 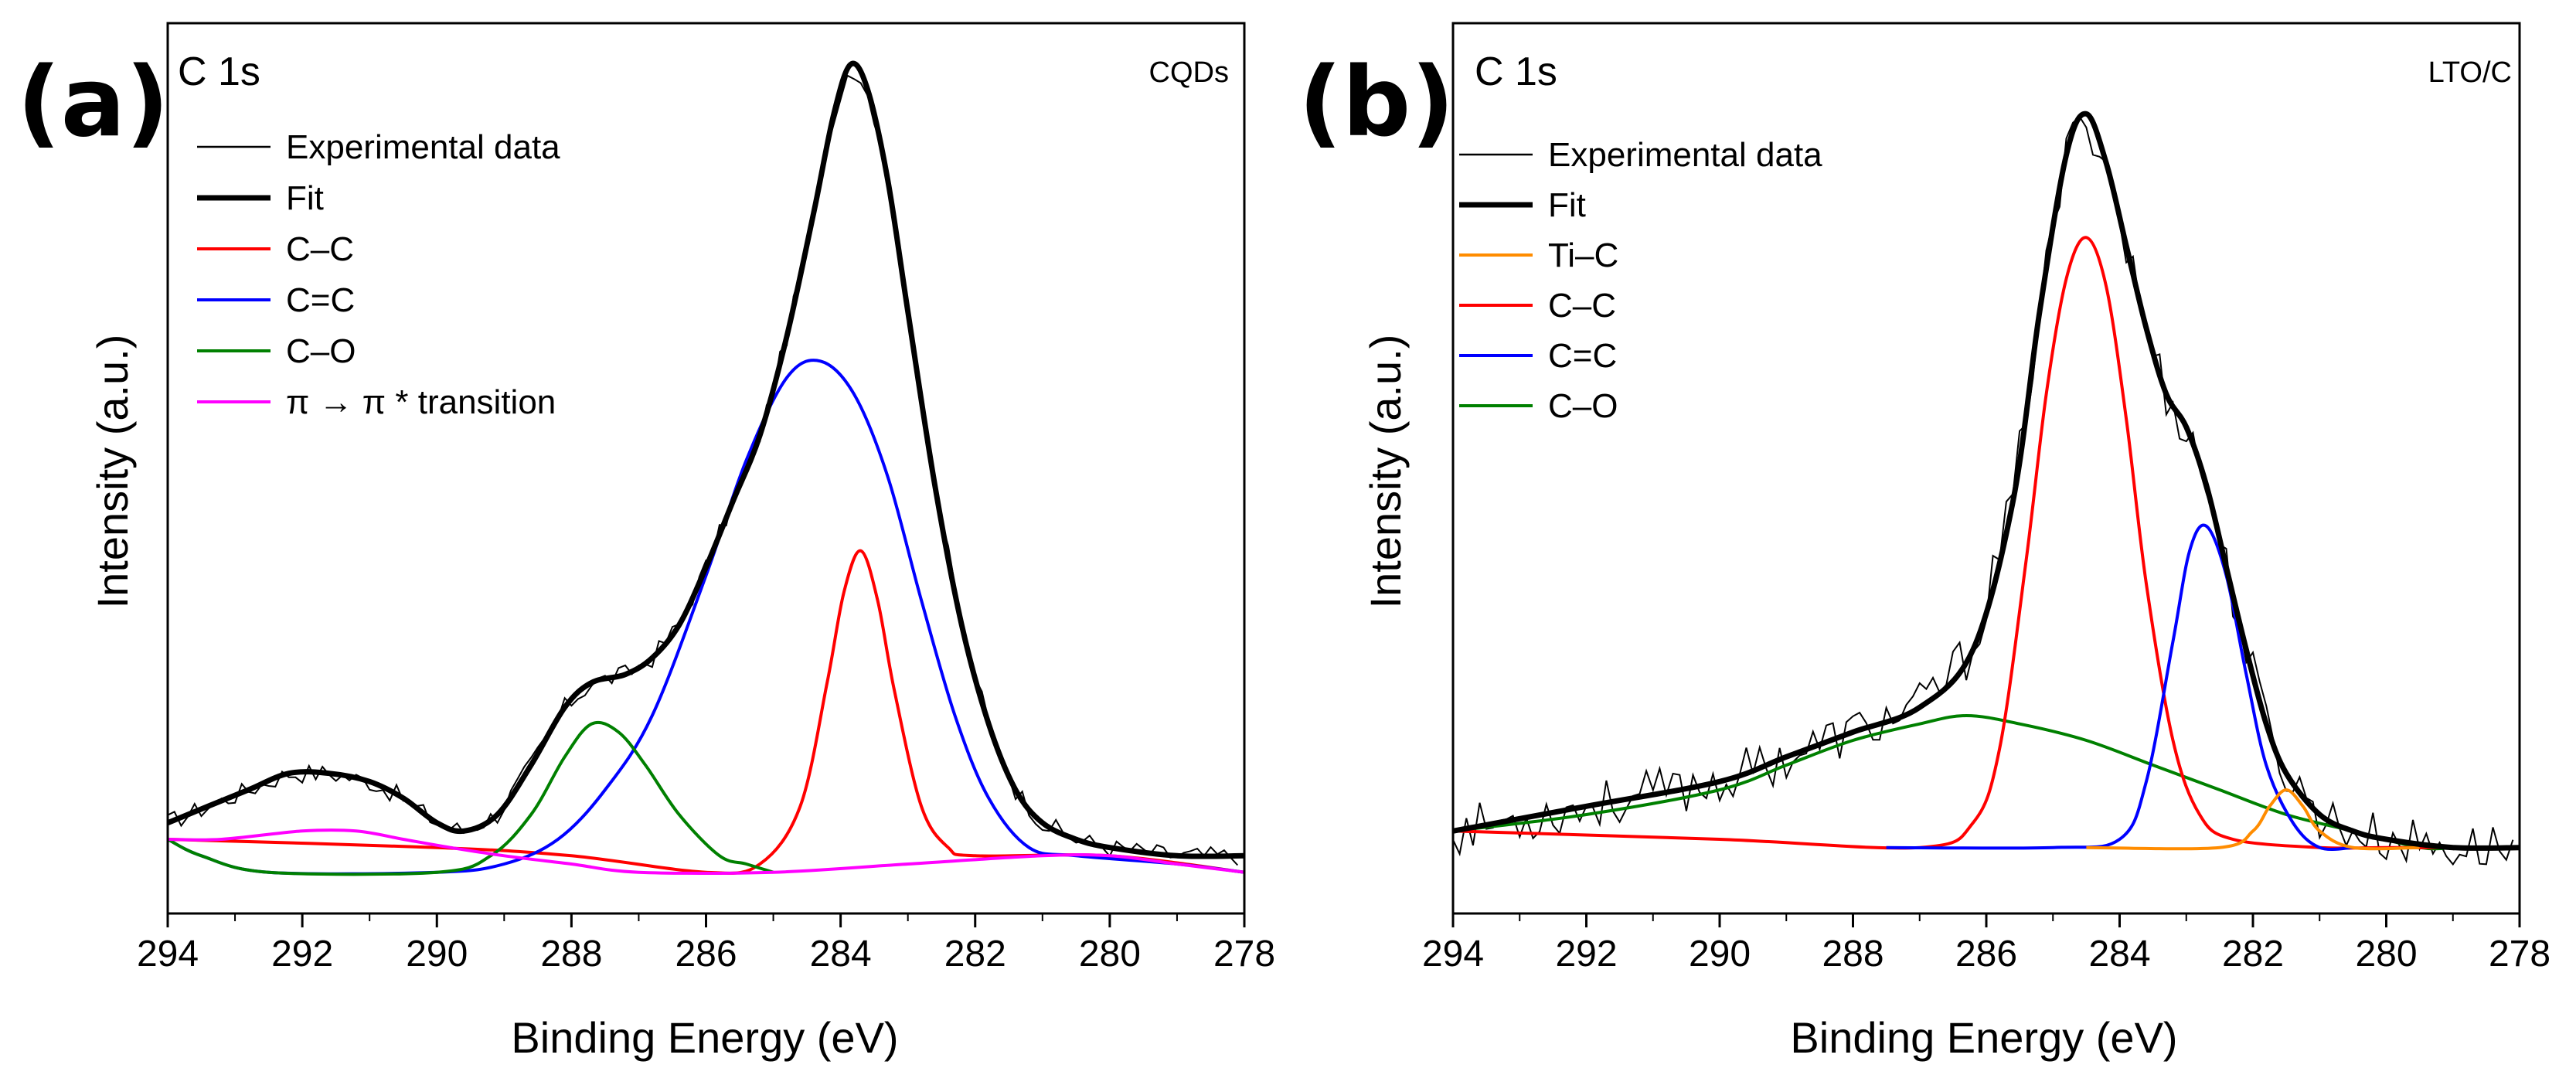 What do you see at coordinates (1640, 281) in the screenshot?
I see `panel-b-legend: Experimental data Fit Ti–C C–C C=C C–O` at bounding box center [1640, 281].